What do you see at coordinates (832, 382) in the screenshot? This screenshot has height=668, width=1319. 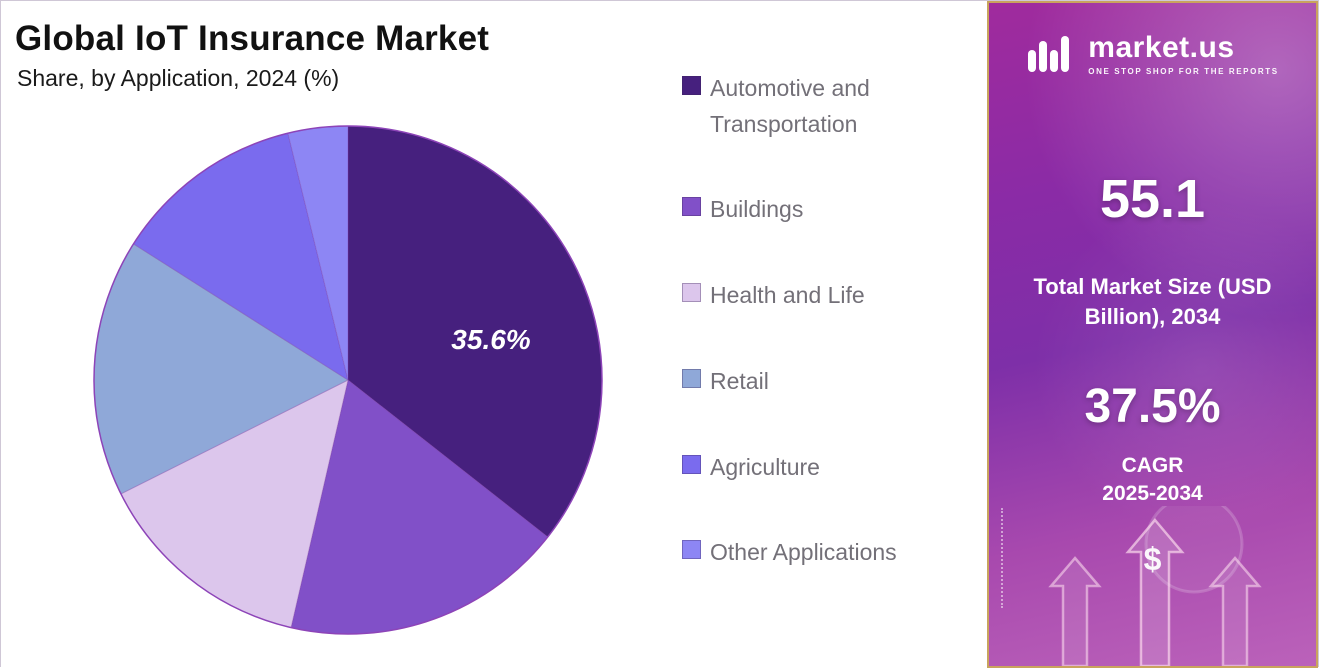 I see `legend-item-3: Retail` at bounding box center [832, 382].